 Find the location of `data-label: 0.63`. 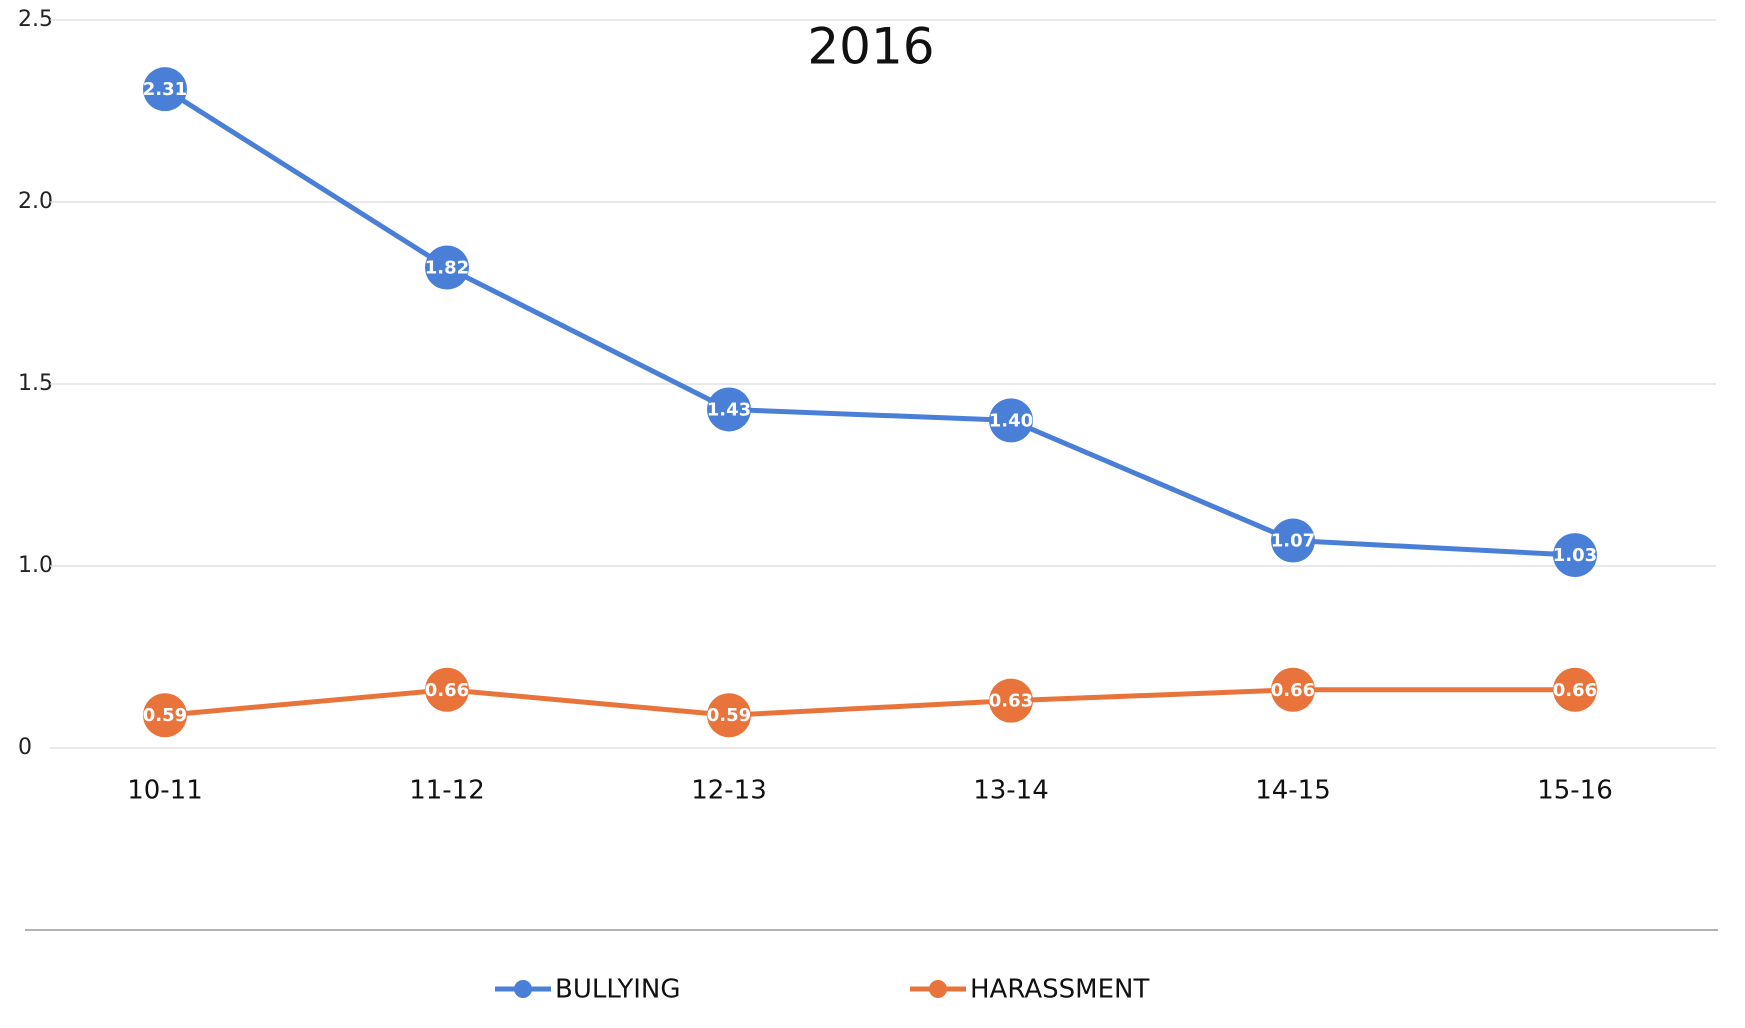

data-label: 0.63 is located at coordinates (1011, 701).